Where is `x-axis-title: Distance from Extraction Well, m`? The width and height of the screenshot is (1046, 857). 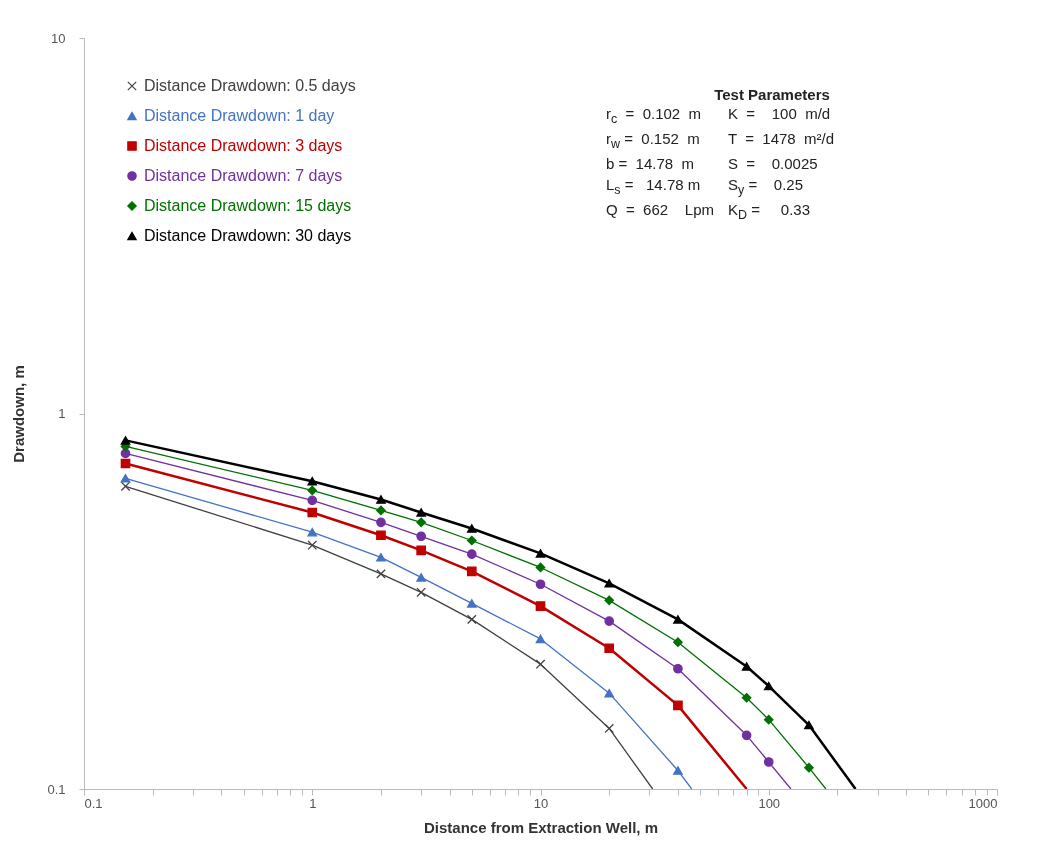
x-axis-title: Distance from Extraction Well, m is located at coordinates (541, 827).